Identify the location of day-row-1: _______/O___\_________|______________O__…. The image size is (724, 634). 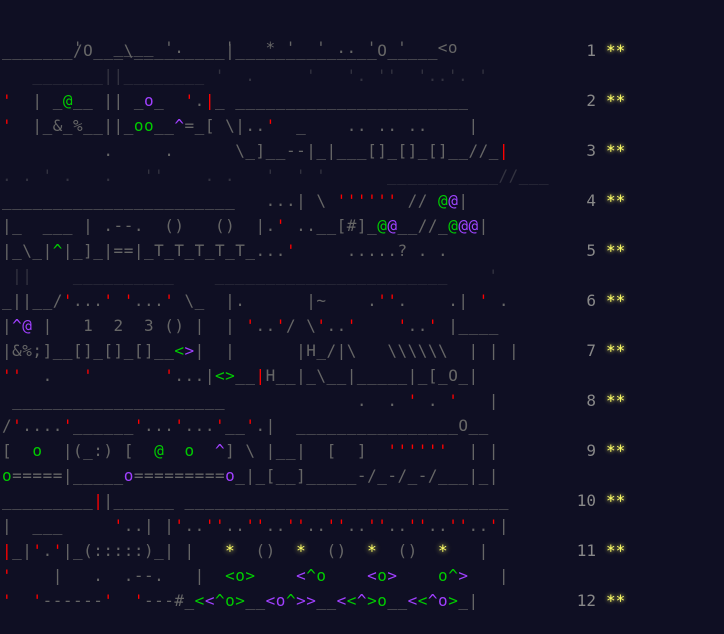
(220, 51).